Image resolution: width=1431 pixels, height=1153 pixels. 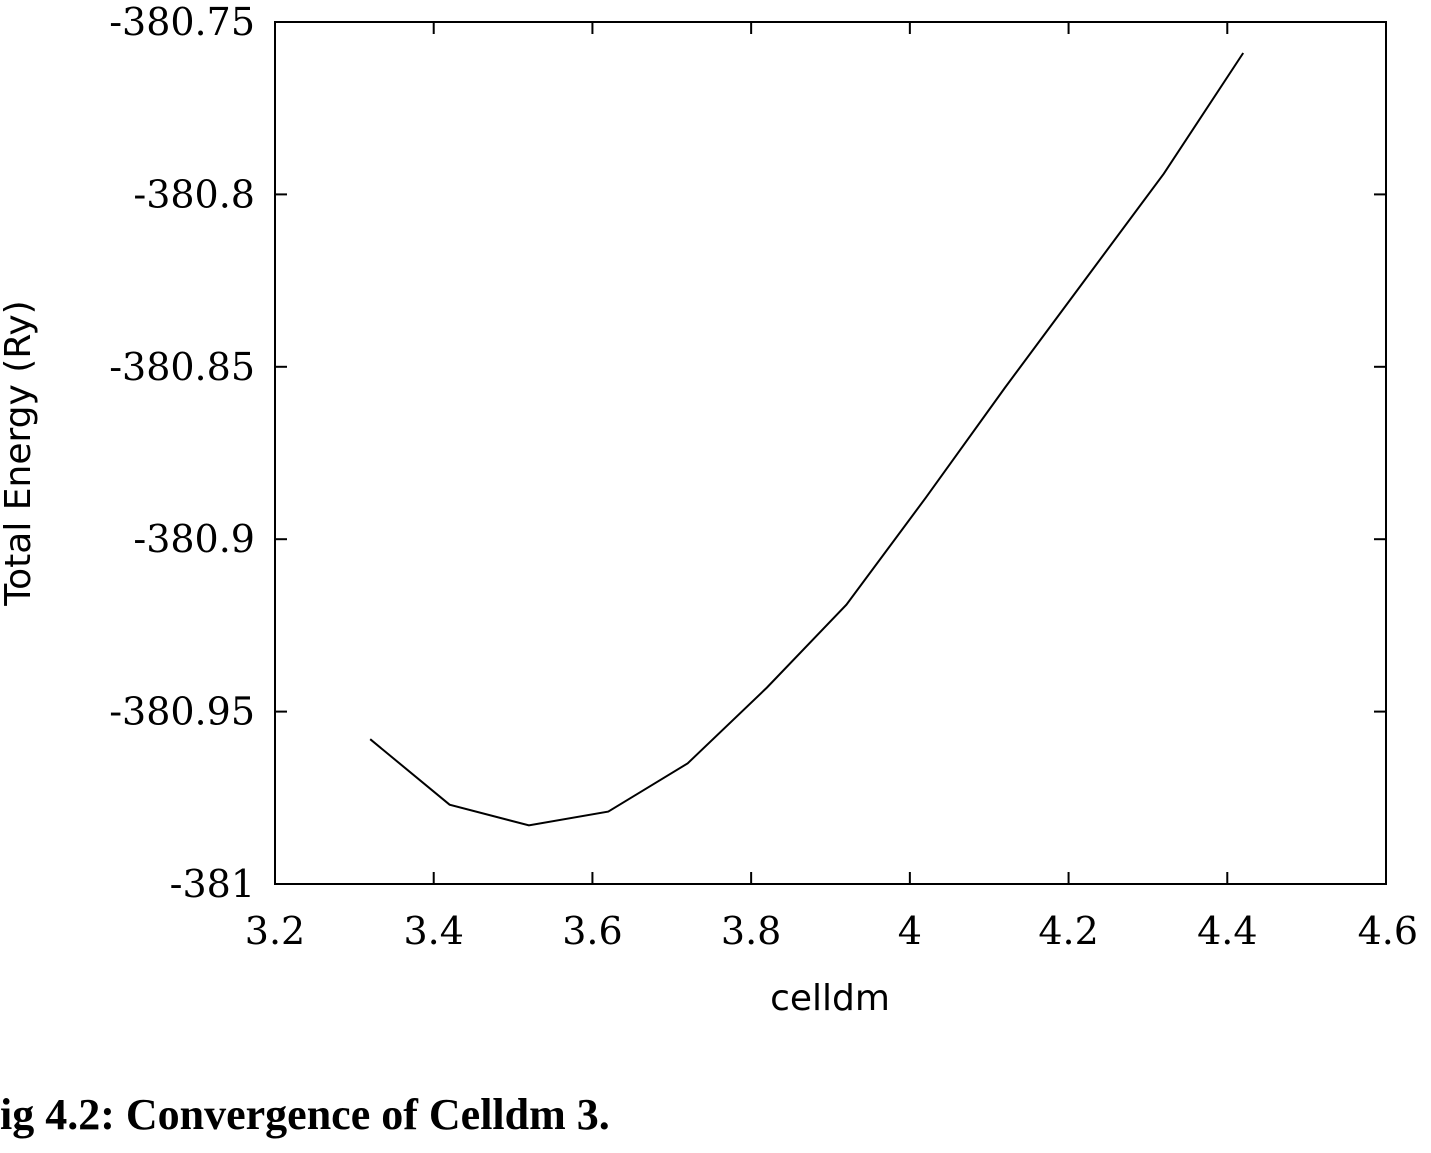 I want to click on x-tick-labels: 3.2 3.4 3.6 3.8 4 4.2 4.4 4.6, so click(x=831, y=931).